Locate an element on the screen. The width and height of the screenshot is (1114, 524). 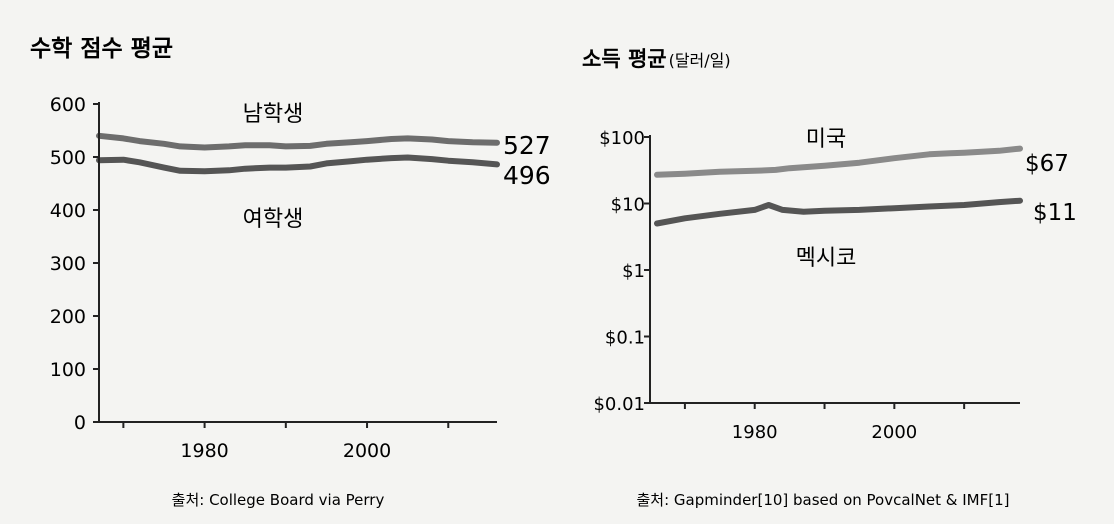
series-labels: 미국 $67 멕시코 $11 is located at coordinates (936, 199).